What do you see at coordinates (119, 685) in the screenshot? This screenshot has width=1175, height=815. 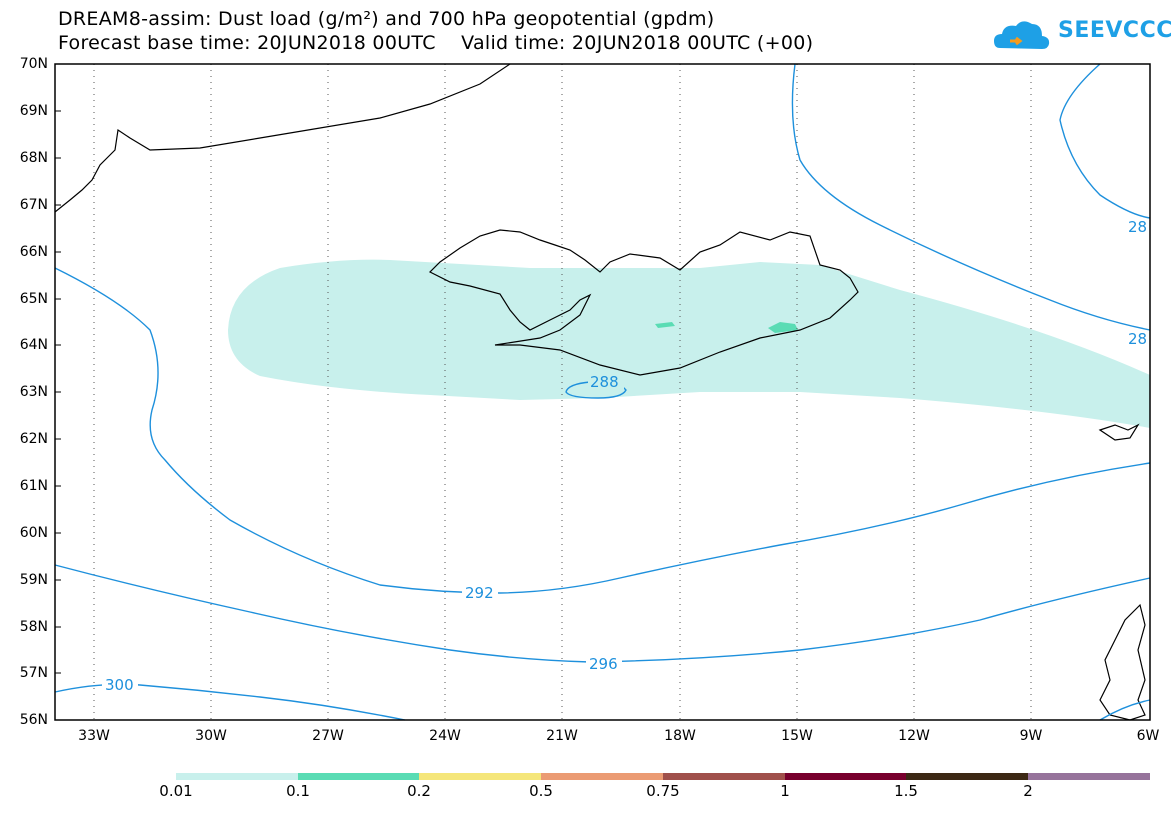 I see `contour-label-300: 300` at bounding box center [119, 685].